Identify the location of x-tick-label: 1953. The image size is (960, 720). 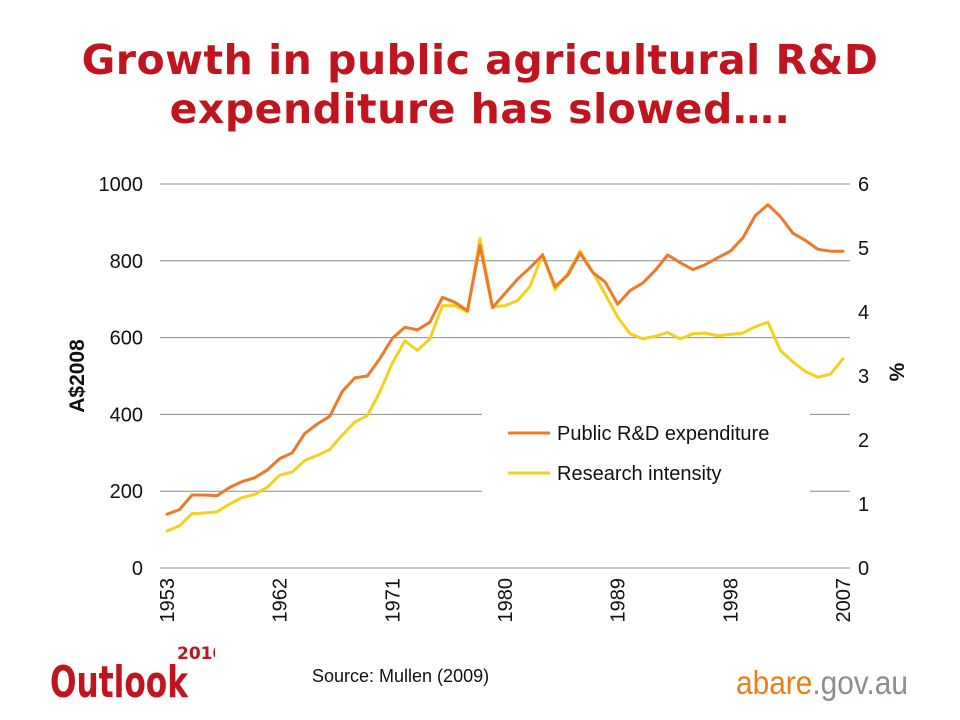
(168, 600).